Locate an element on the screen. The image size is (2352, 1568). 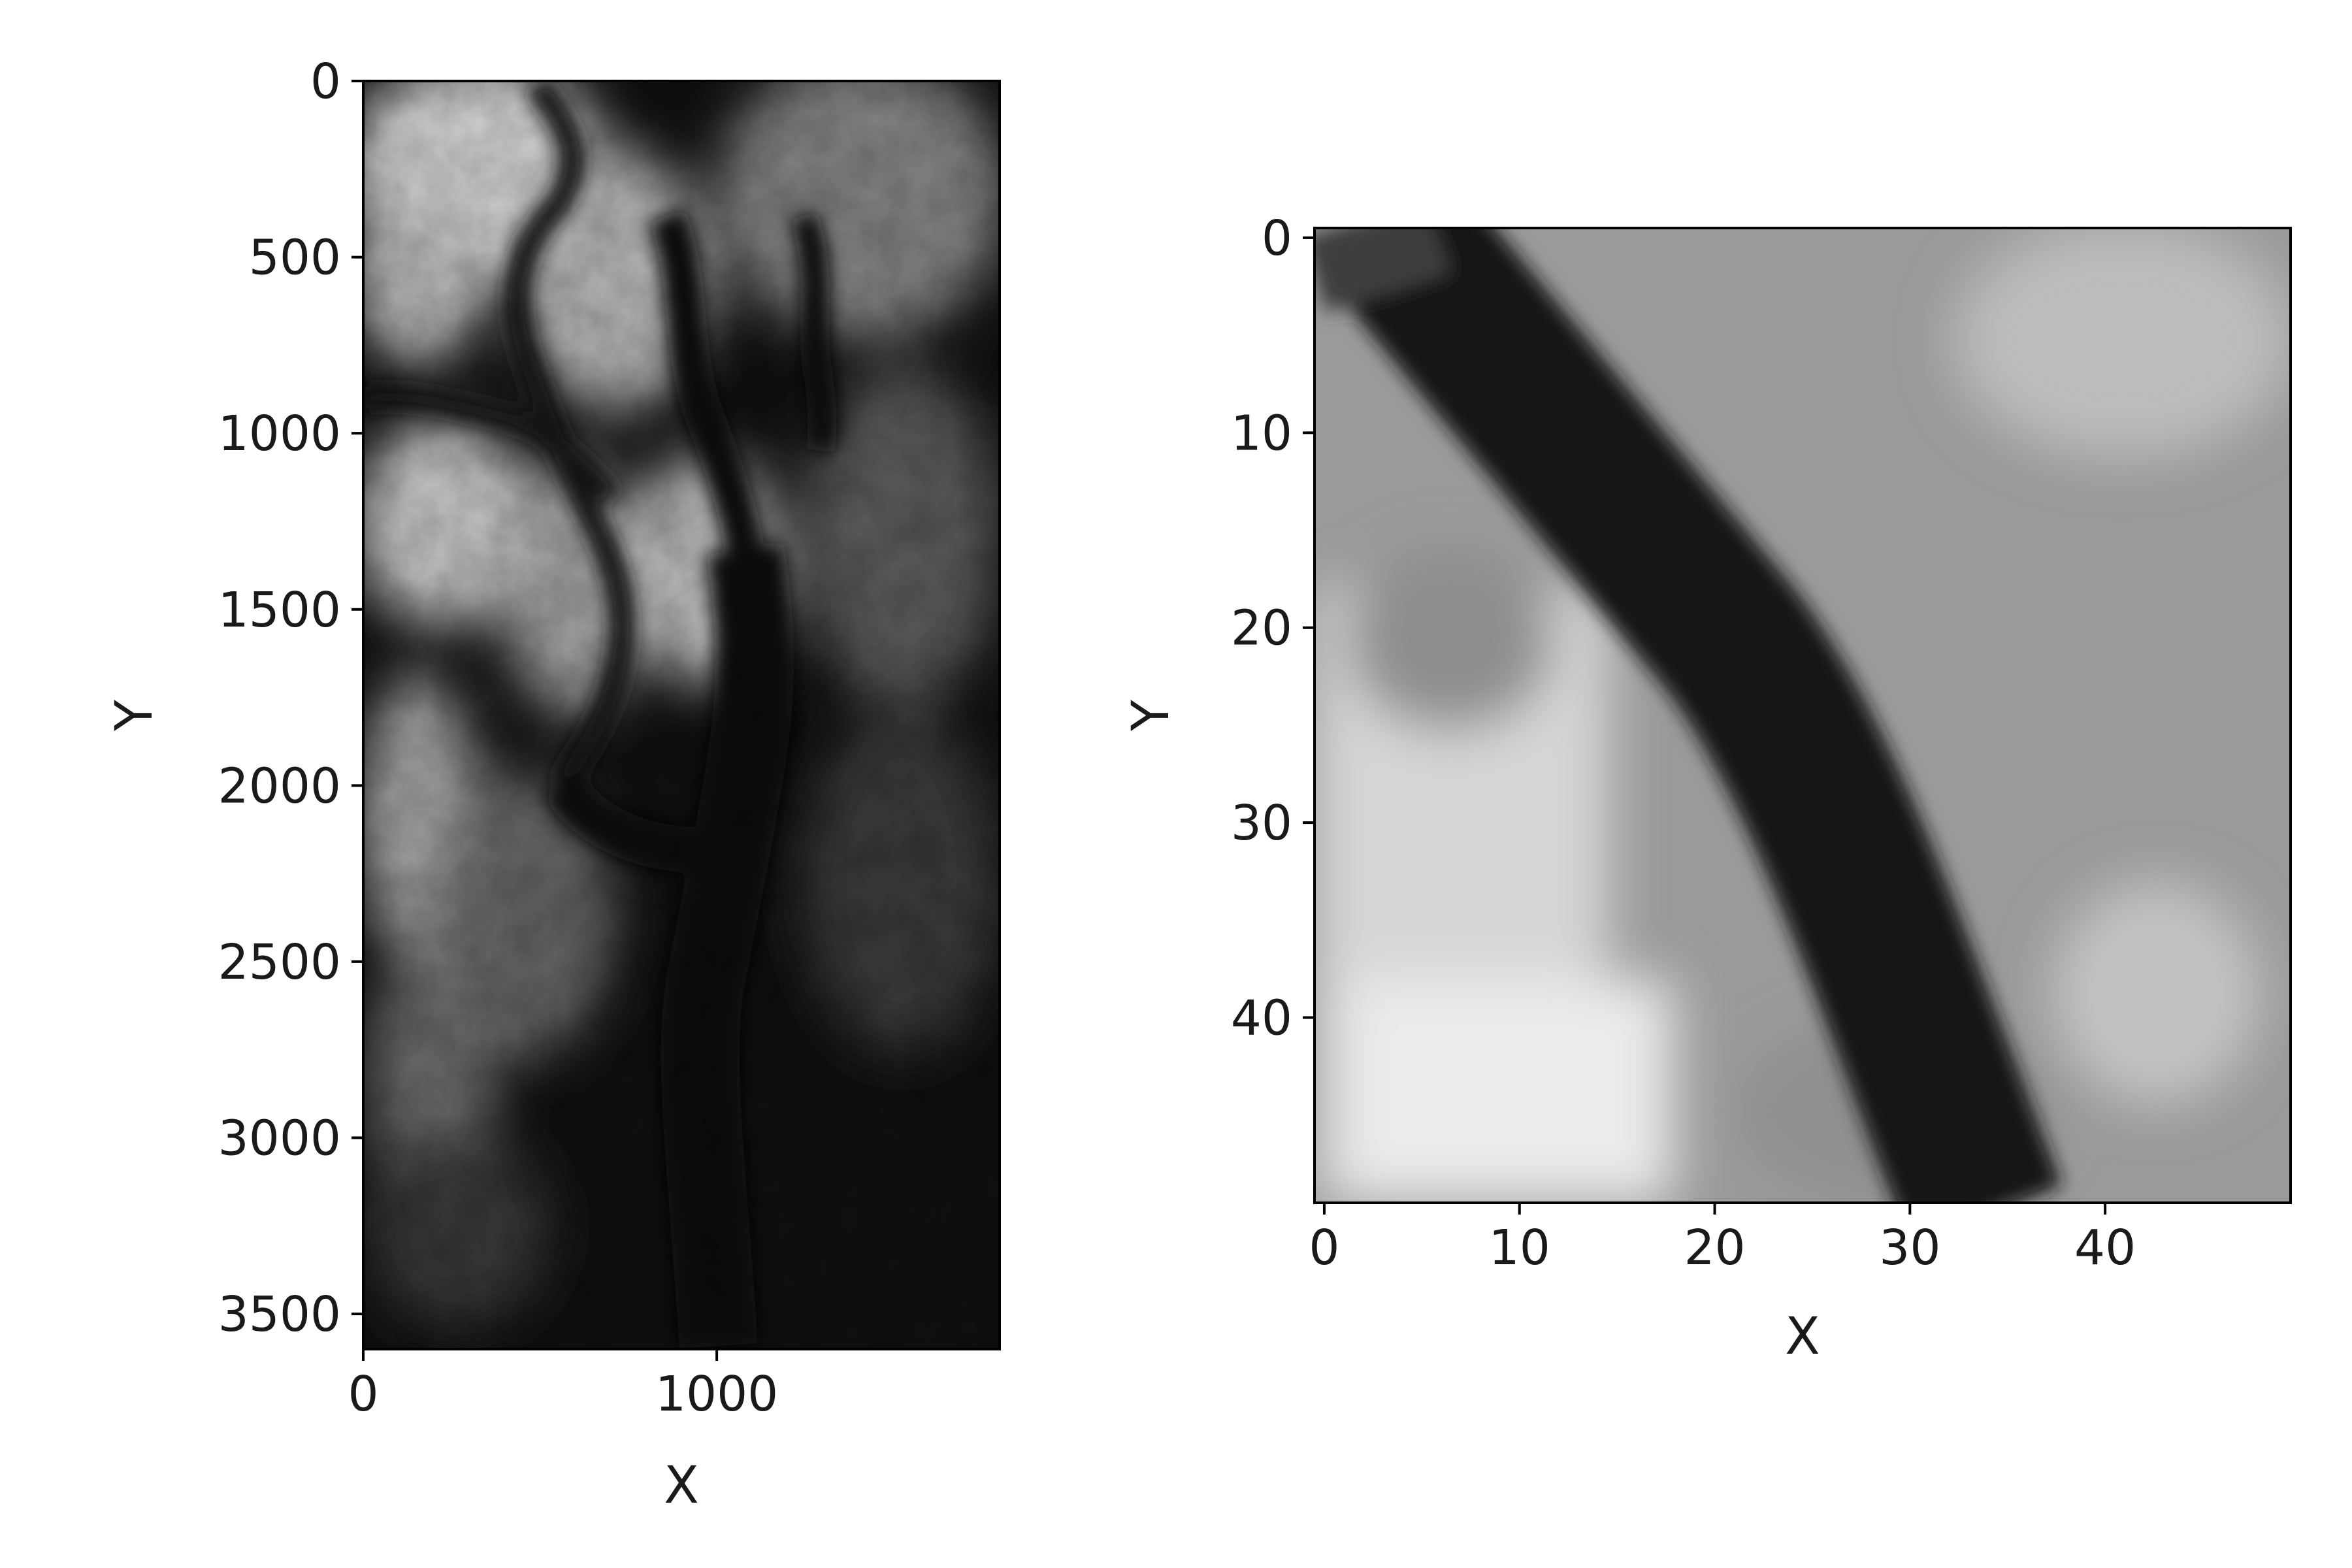
zoom-x-tick-label: 10 is located at coordinates (1519, 1248).